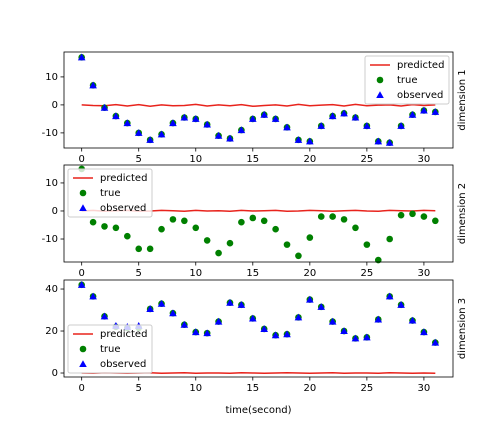  I want to click on y-tick-label: 10, so click(51, 77).